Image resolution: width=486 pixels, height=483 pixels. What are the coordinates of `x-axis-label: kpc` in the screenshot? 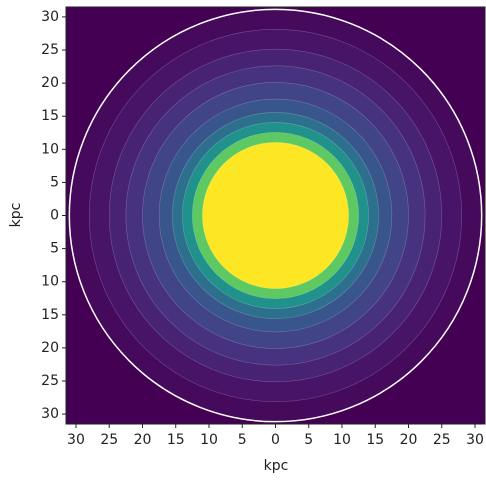 It's located at (276, 466).